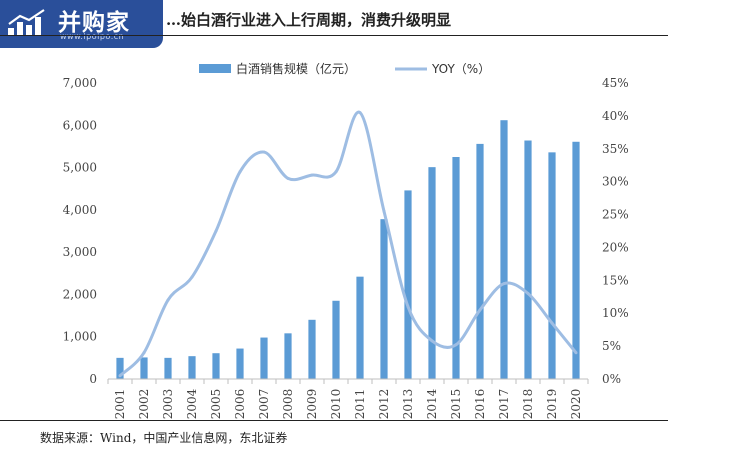 Image resolution: width=735 pixels, height=456 pixels. What do you see at coordinates (504, 404) in the screenshot?
I see `x-tick-label: 2017` at bounding box center [504, 404].